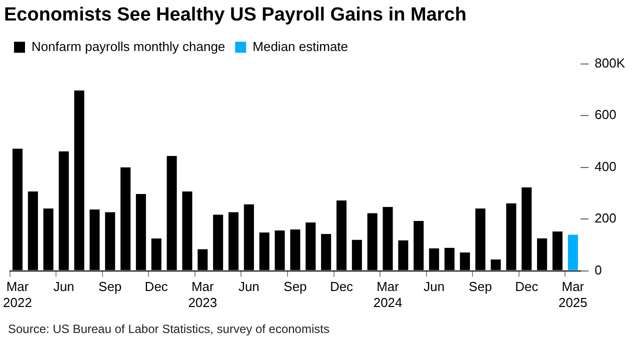 Image resolution: width=639 pixels, height=348 pixels. Describe the element at coordinates (169, 329) in the screenshot. I see `source-note: Source: US Bureau of Labor Statistics, survey of economists` at that location.